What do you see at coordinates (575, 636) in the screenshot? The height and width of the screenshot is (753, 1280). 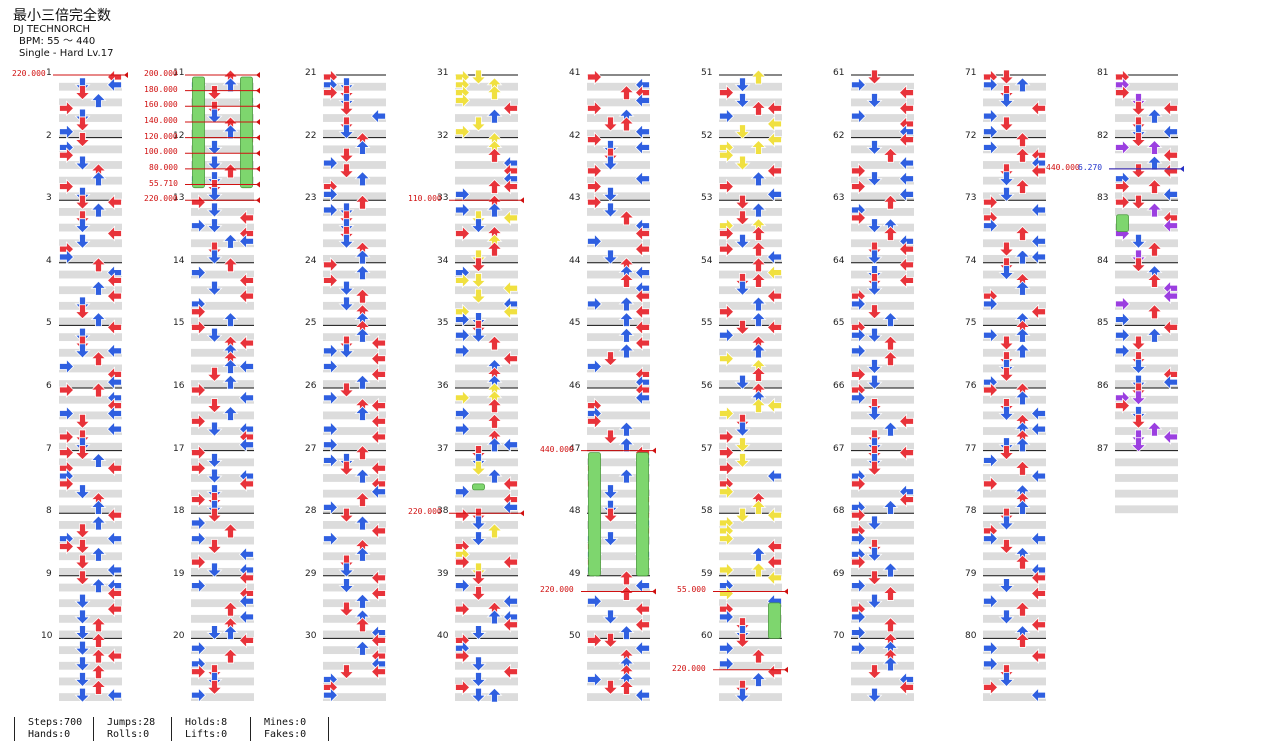 I see `measure-number: 50` at bounding box center [575, 636].